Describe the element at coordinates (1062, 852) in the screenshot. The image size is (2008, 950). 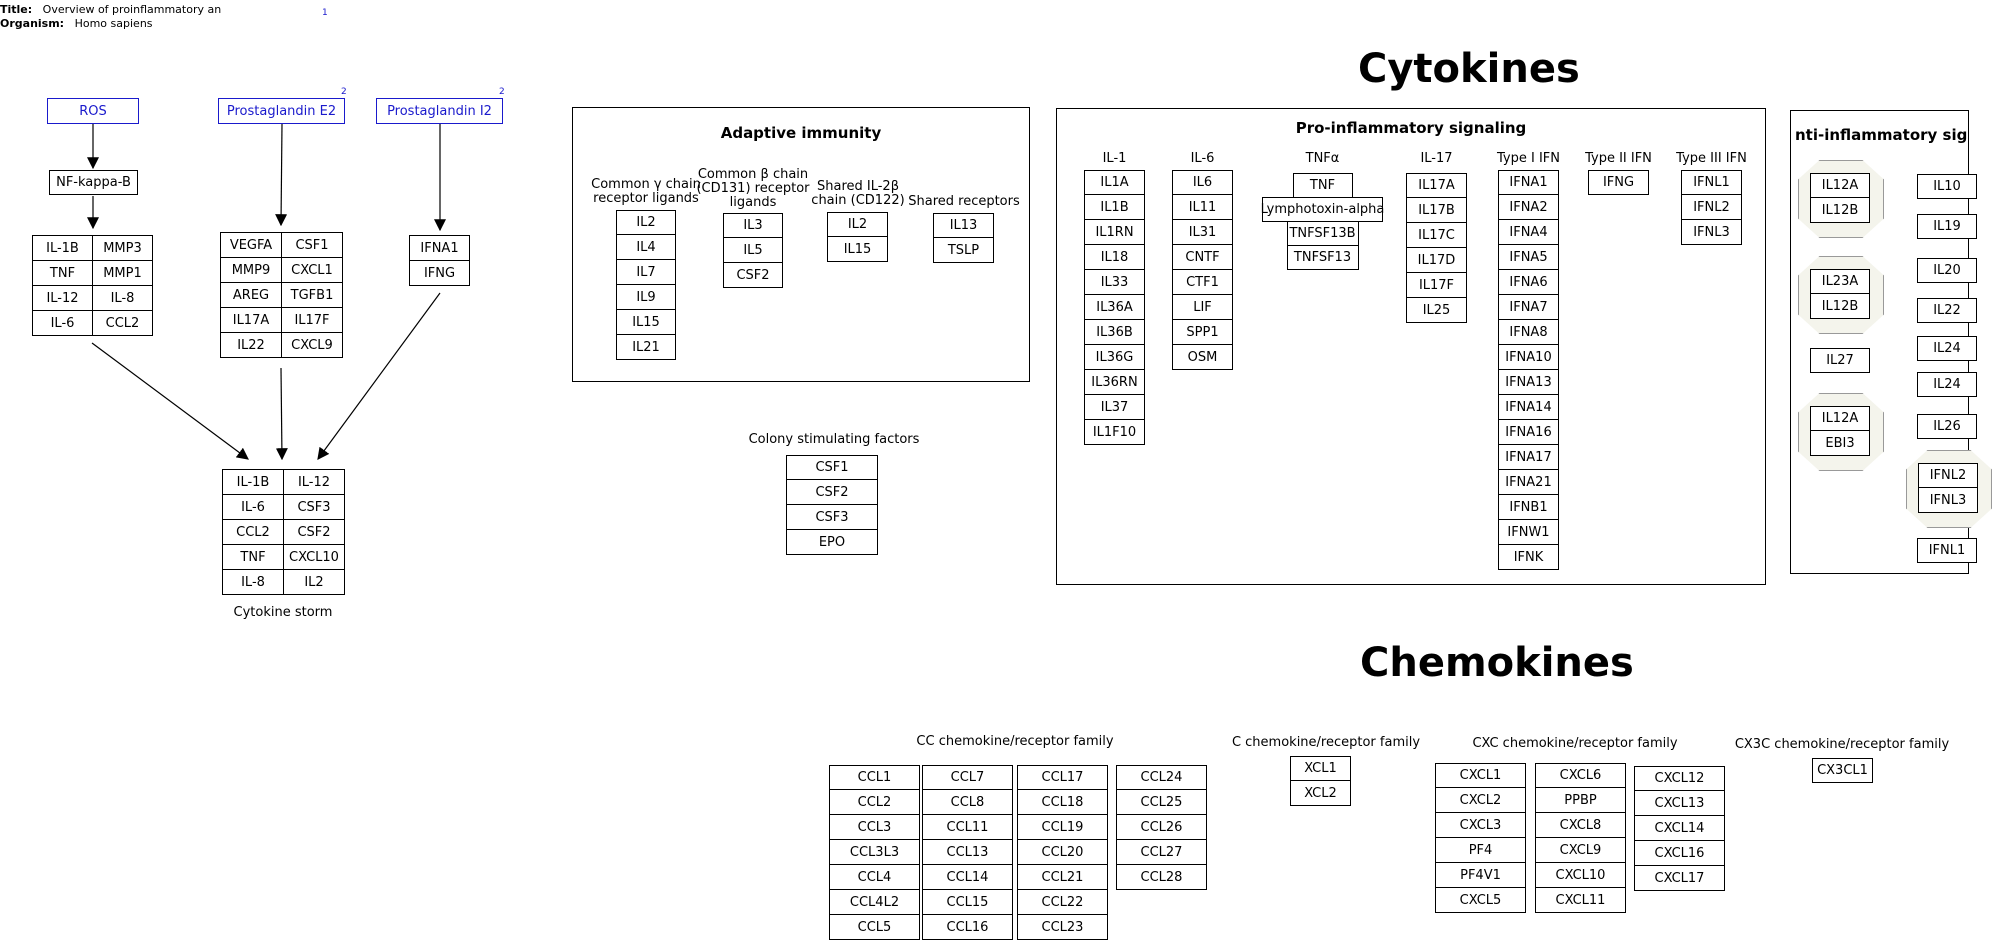
I see `gene-node-ccl20: CCL20` at that location.